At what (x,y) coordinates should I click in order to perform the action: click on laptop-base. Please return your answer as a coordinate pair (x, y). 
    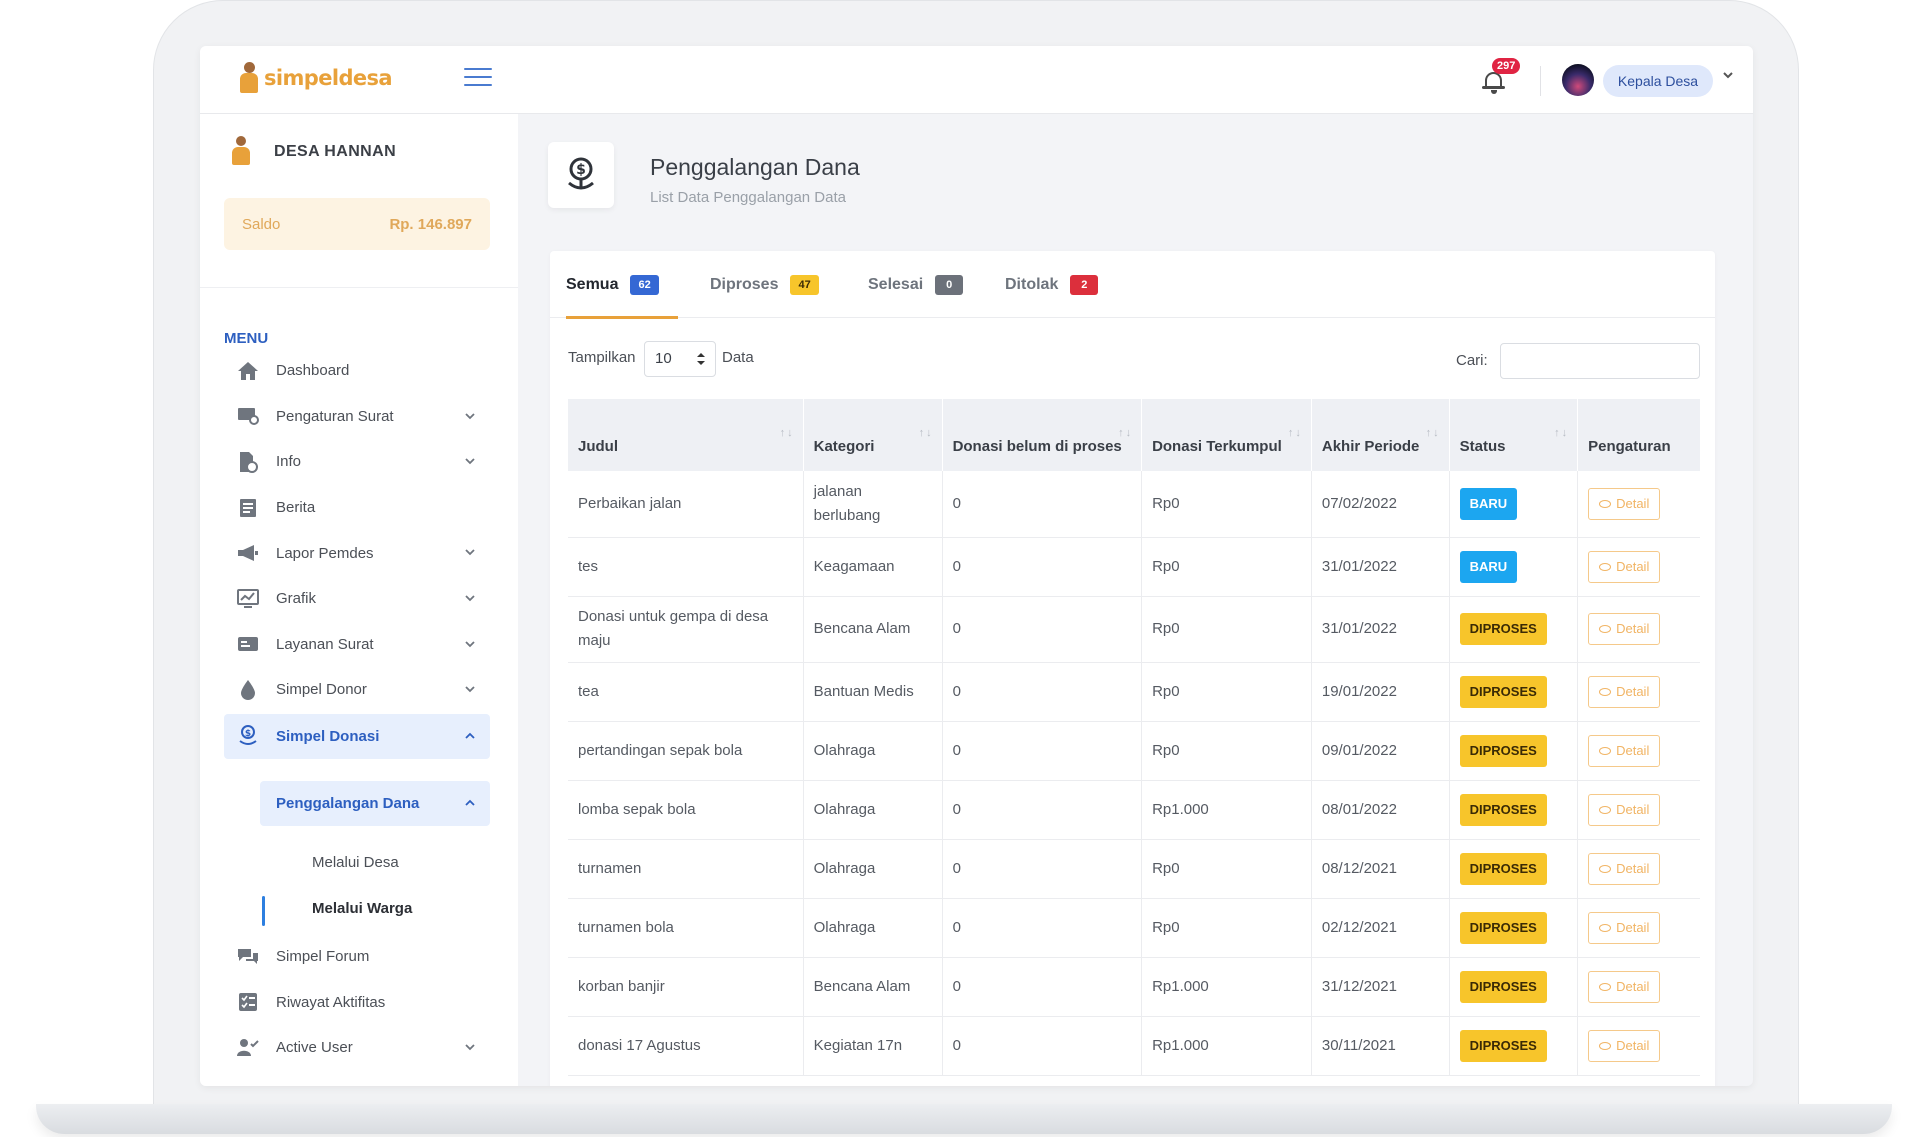
    Looking at the image, I should click on (964, 1119).